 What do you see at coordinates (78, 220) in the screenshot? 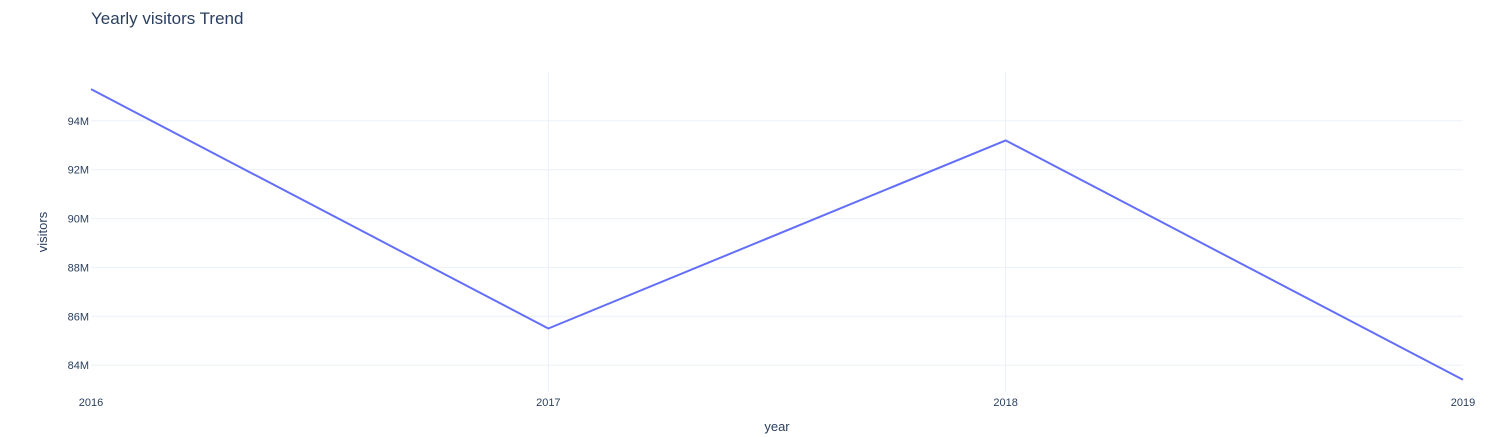
I see `y-tick-label: 90M` at bounding box center [78, 220].